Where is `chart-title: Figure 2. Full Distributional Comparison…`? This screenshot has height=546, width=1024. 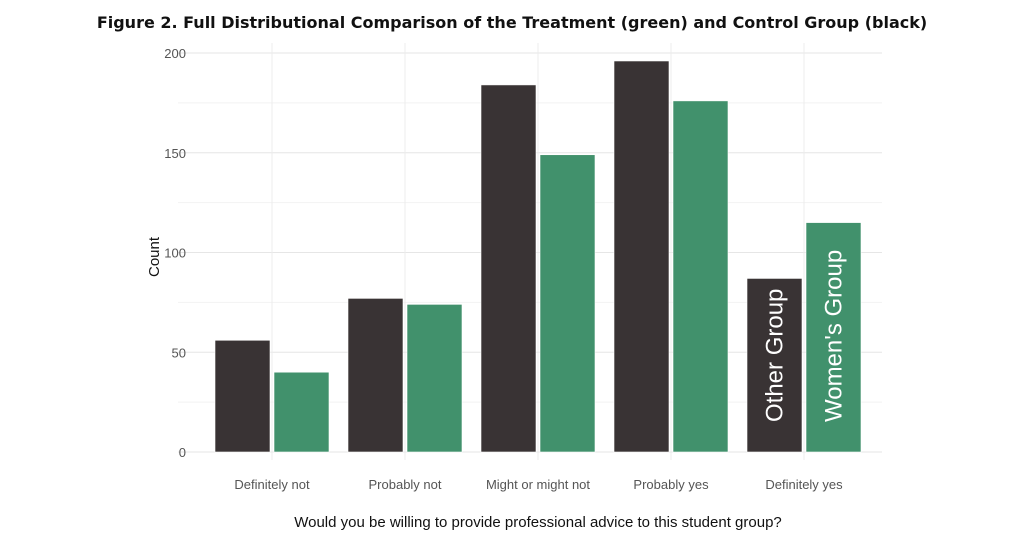
chart-title: Figure 2. Full Distributional Comparison… is located at coordinates (512, 22).